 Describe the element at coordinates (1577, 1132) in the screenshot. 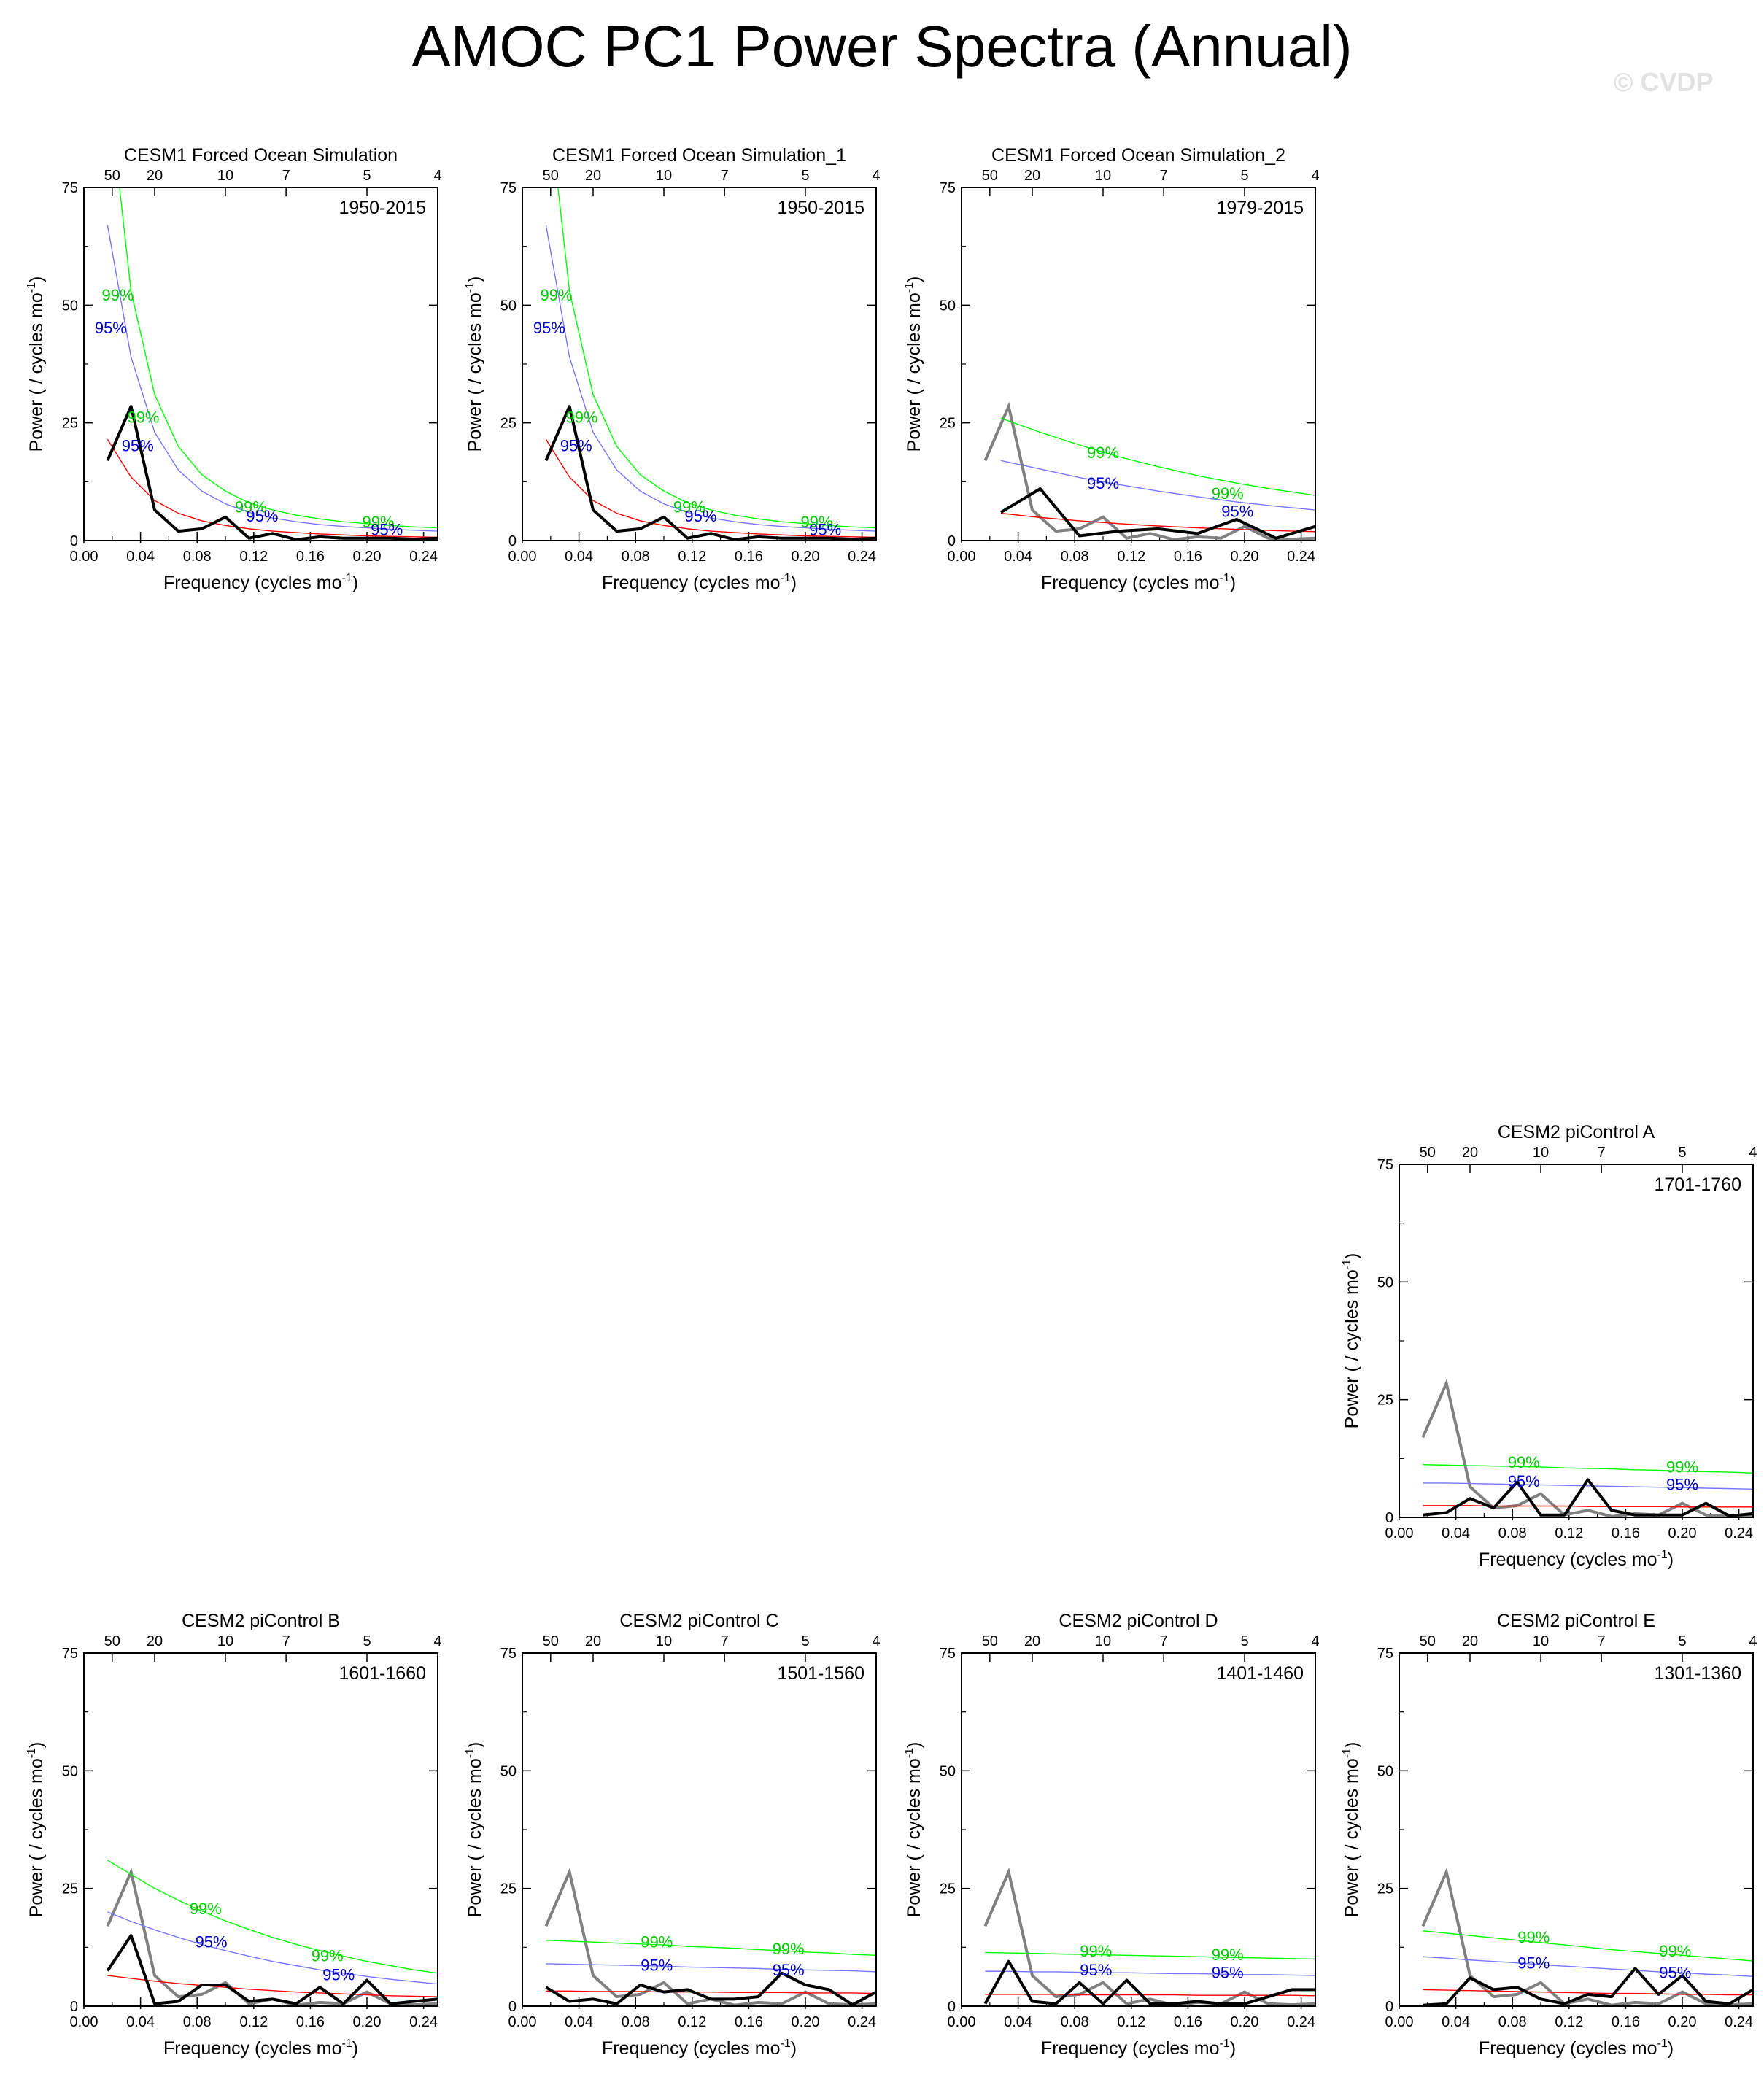

I see `panel-title: CESM2 piControl A` at that location.